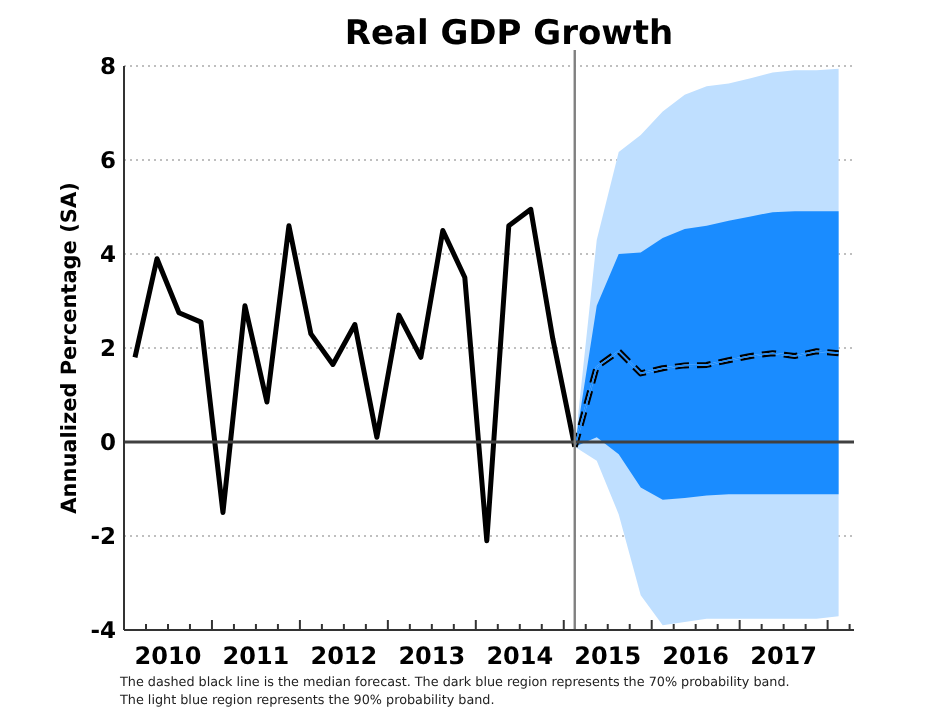 The height and width of the screenshot is (708, 944). What do you see at coordinates (168, 656) in the screenshot?
I see `x-tick-label: 2010` at bounding box center [168, 656].